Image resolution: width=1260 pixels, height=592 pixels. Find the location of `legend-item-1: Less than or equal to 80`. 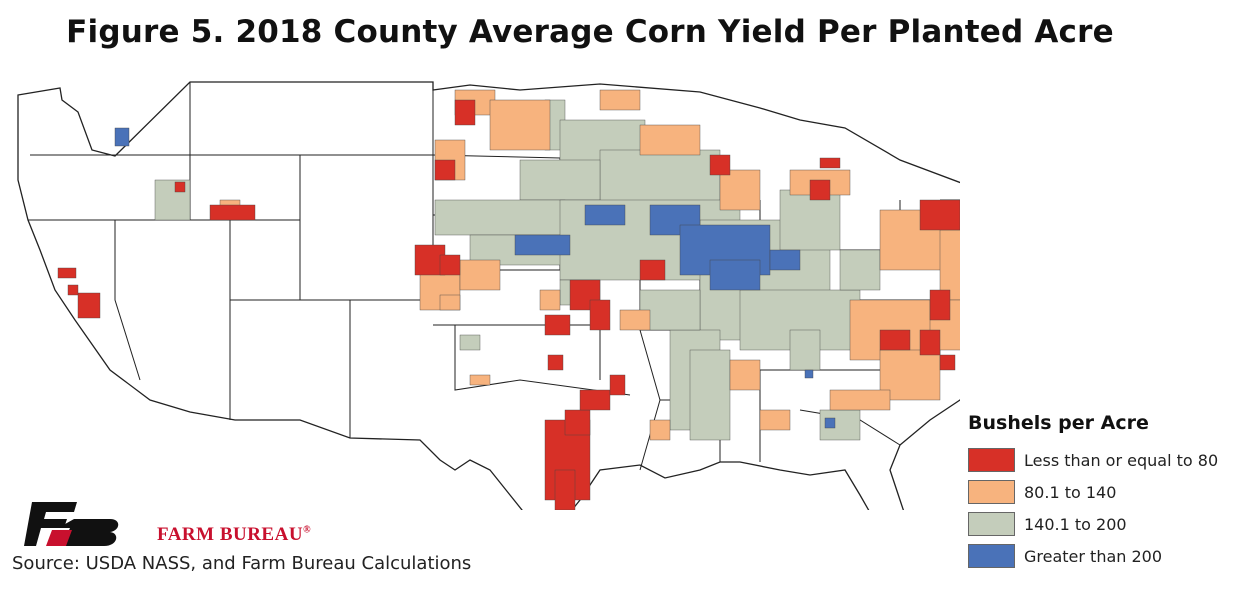

legend-item-1: Less than or equal to 80 is located at coordinates (1110, 460).